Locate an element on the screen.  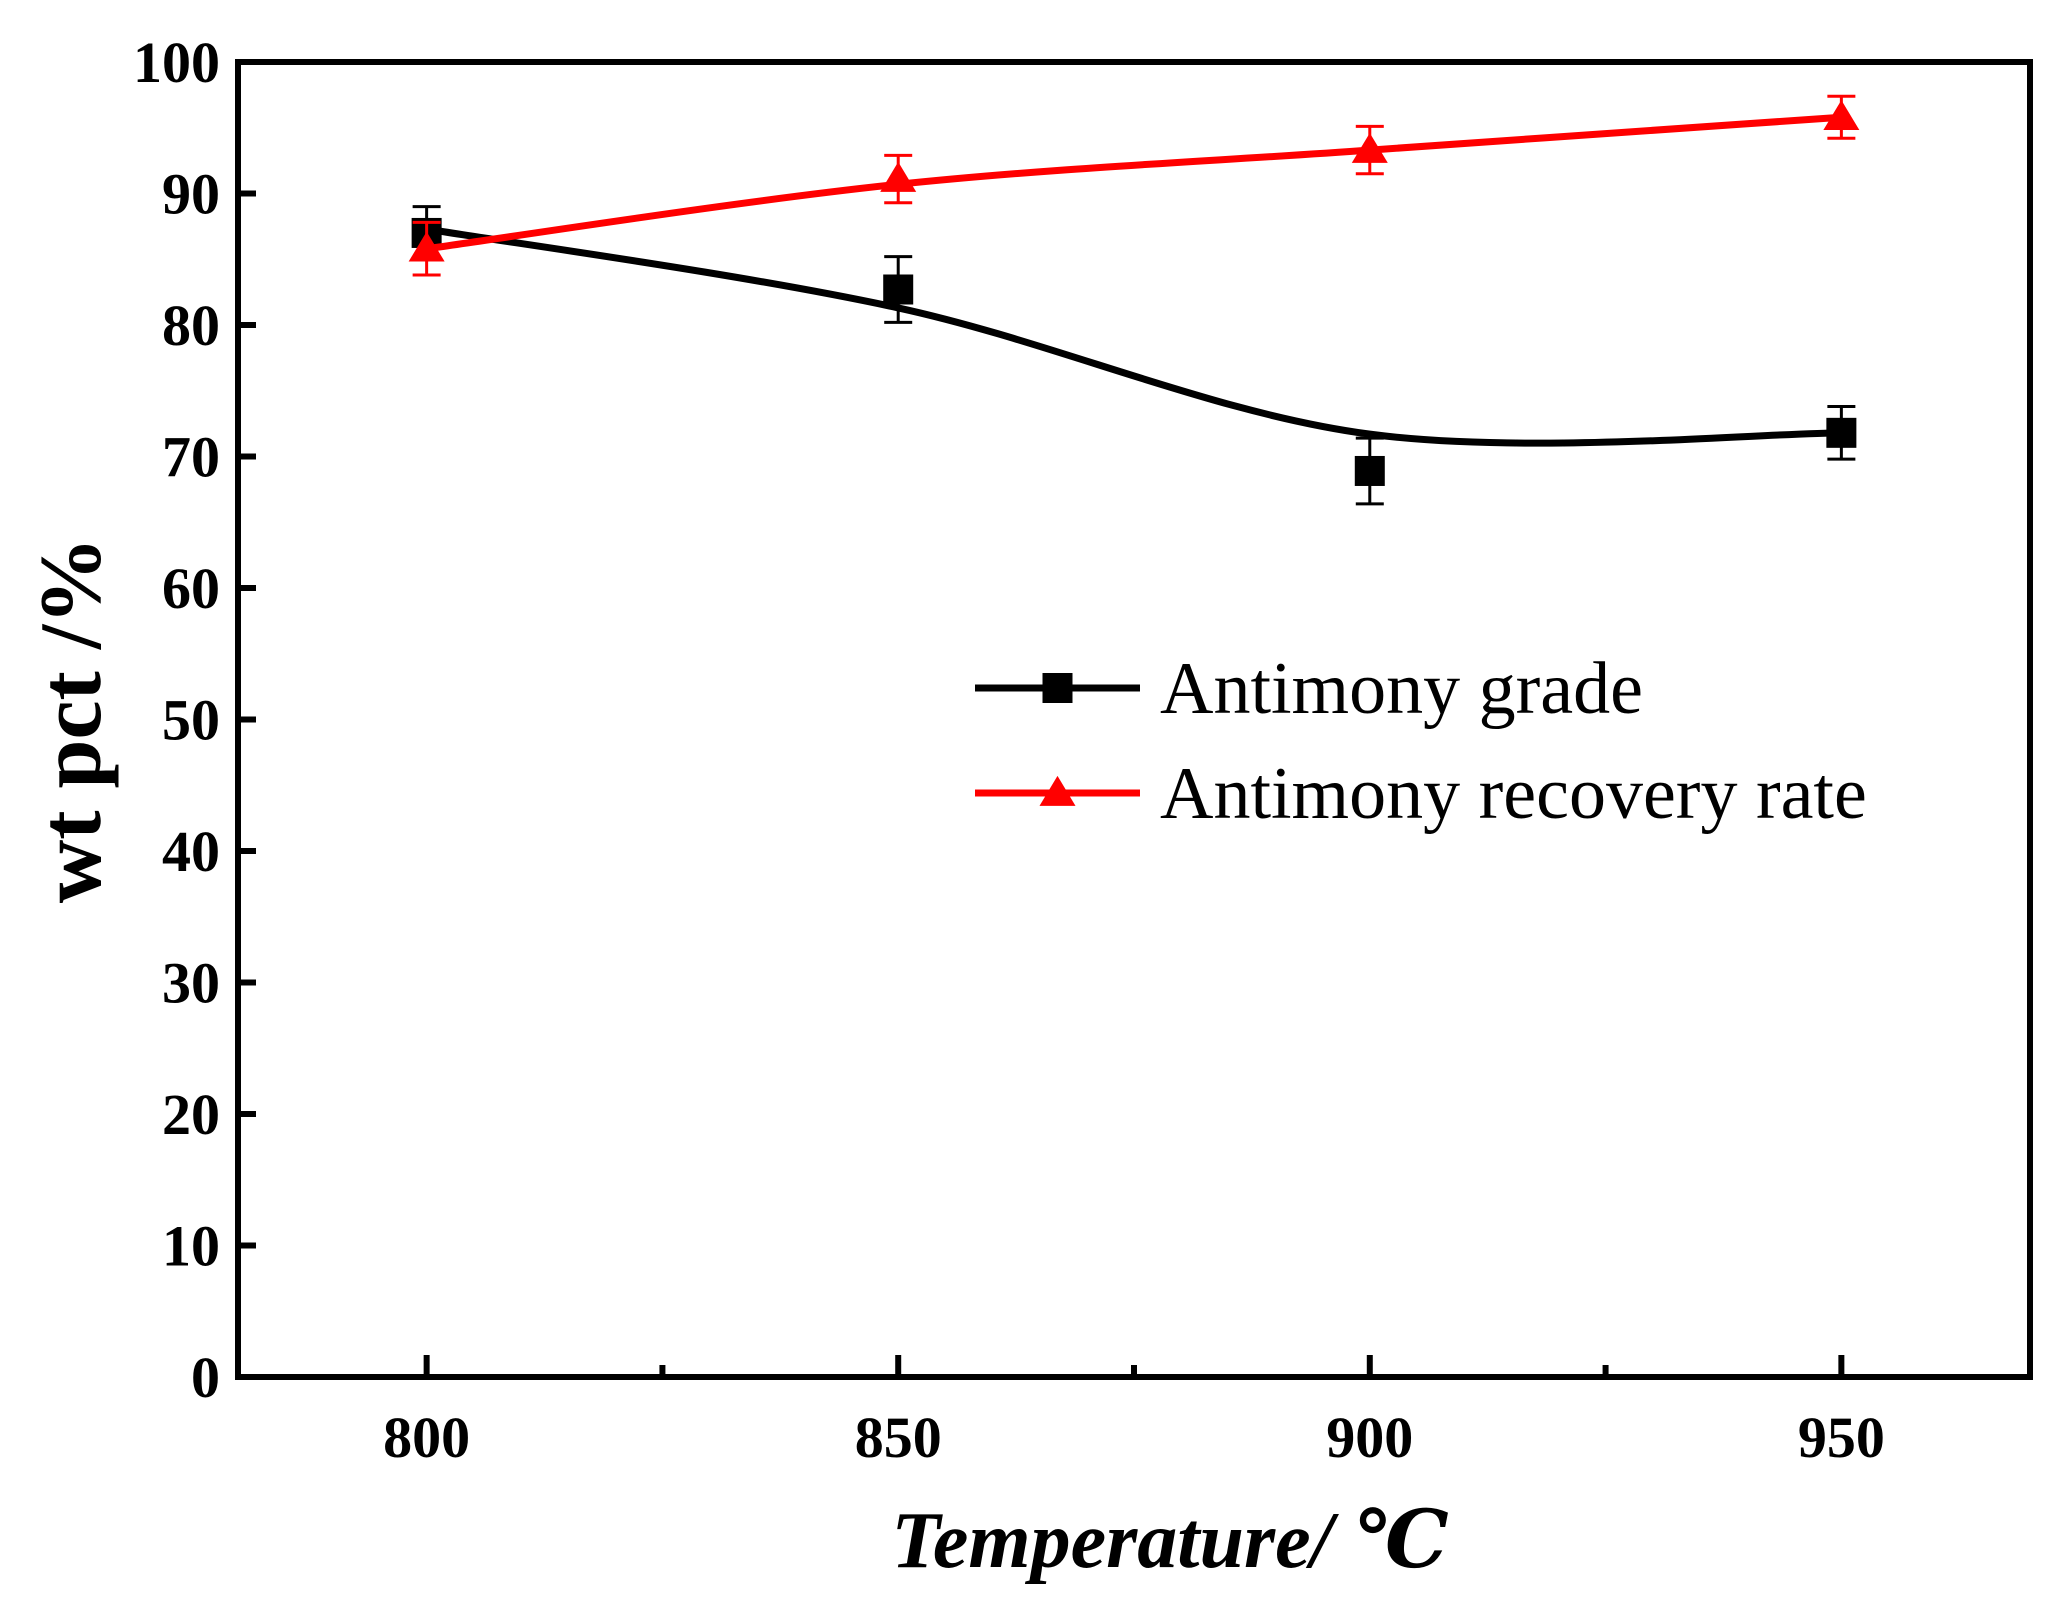
y-tick-label: 90 is located at coordinates (191, 194).